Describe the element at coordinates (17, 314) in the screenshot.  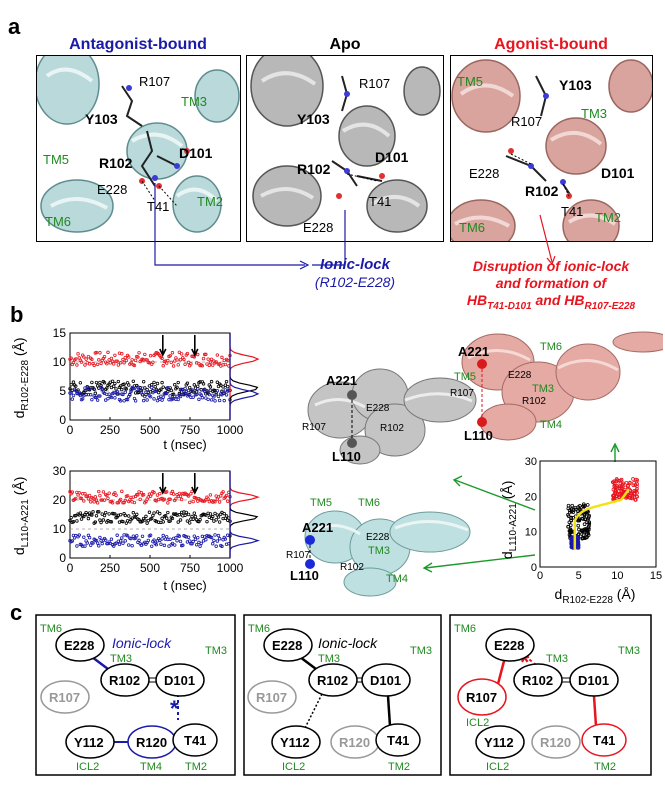
I see `panel-label-b: b` at that location.